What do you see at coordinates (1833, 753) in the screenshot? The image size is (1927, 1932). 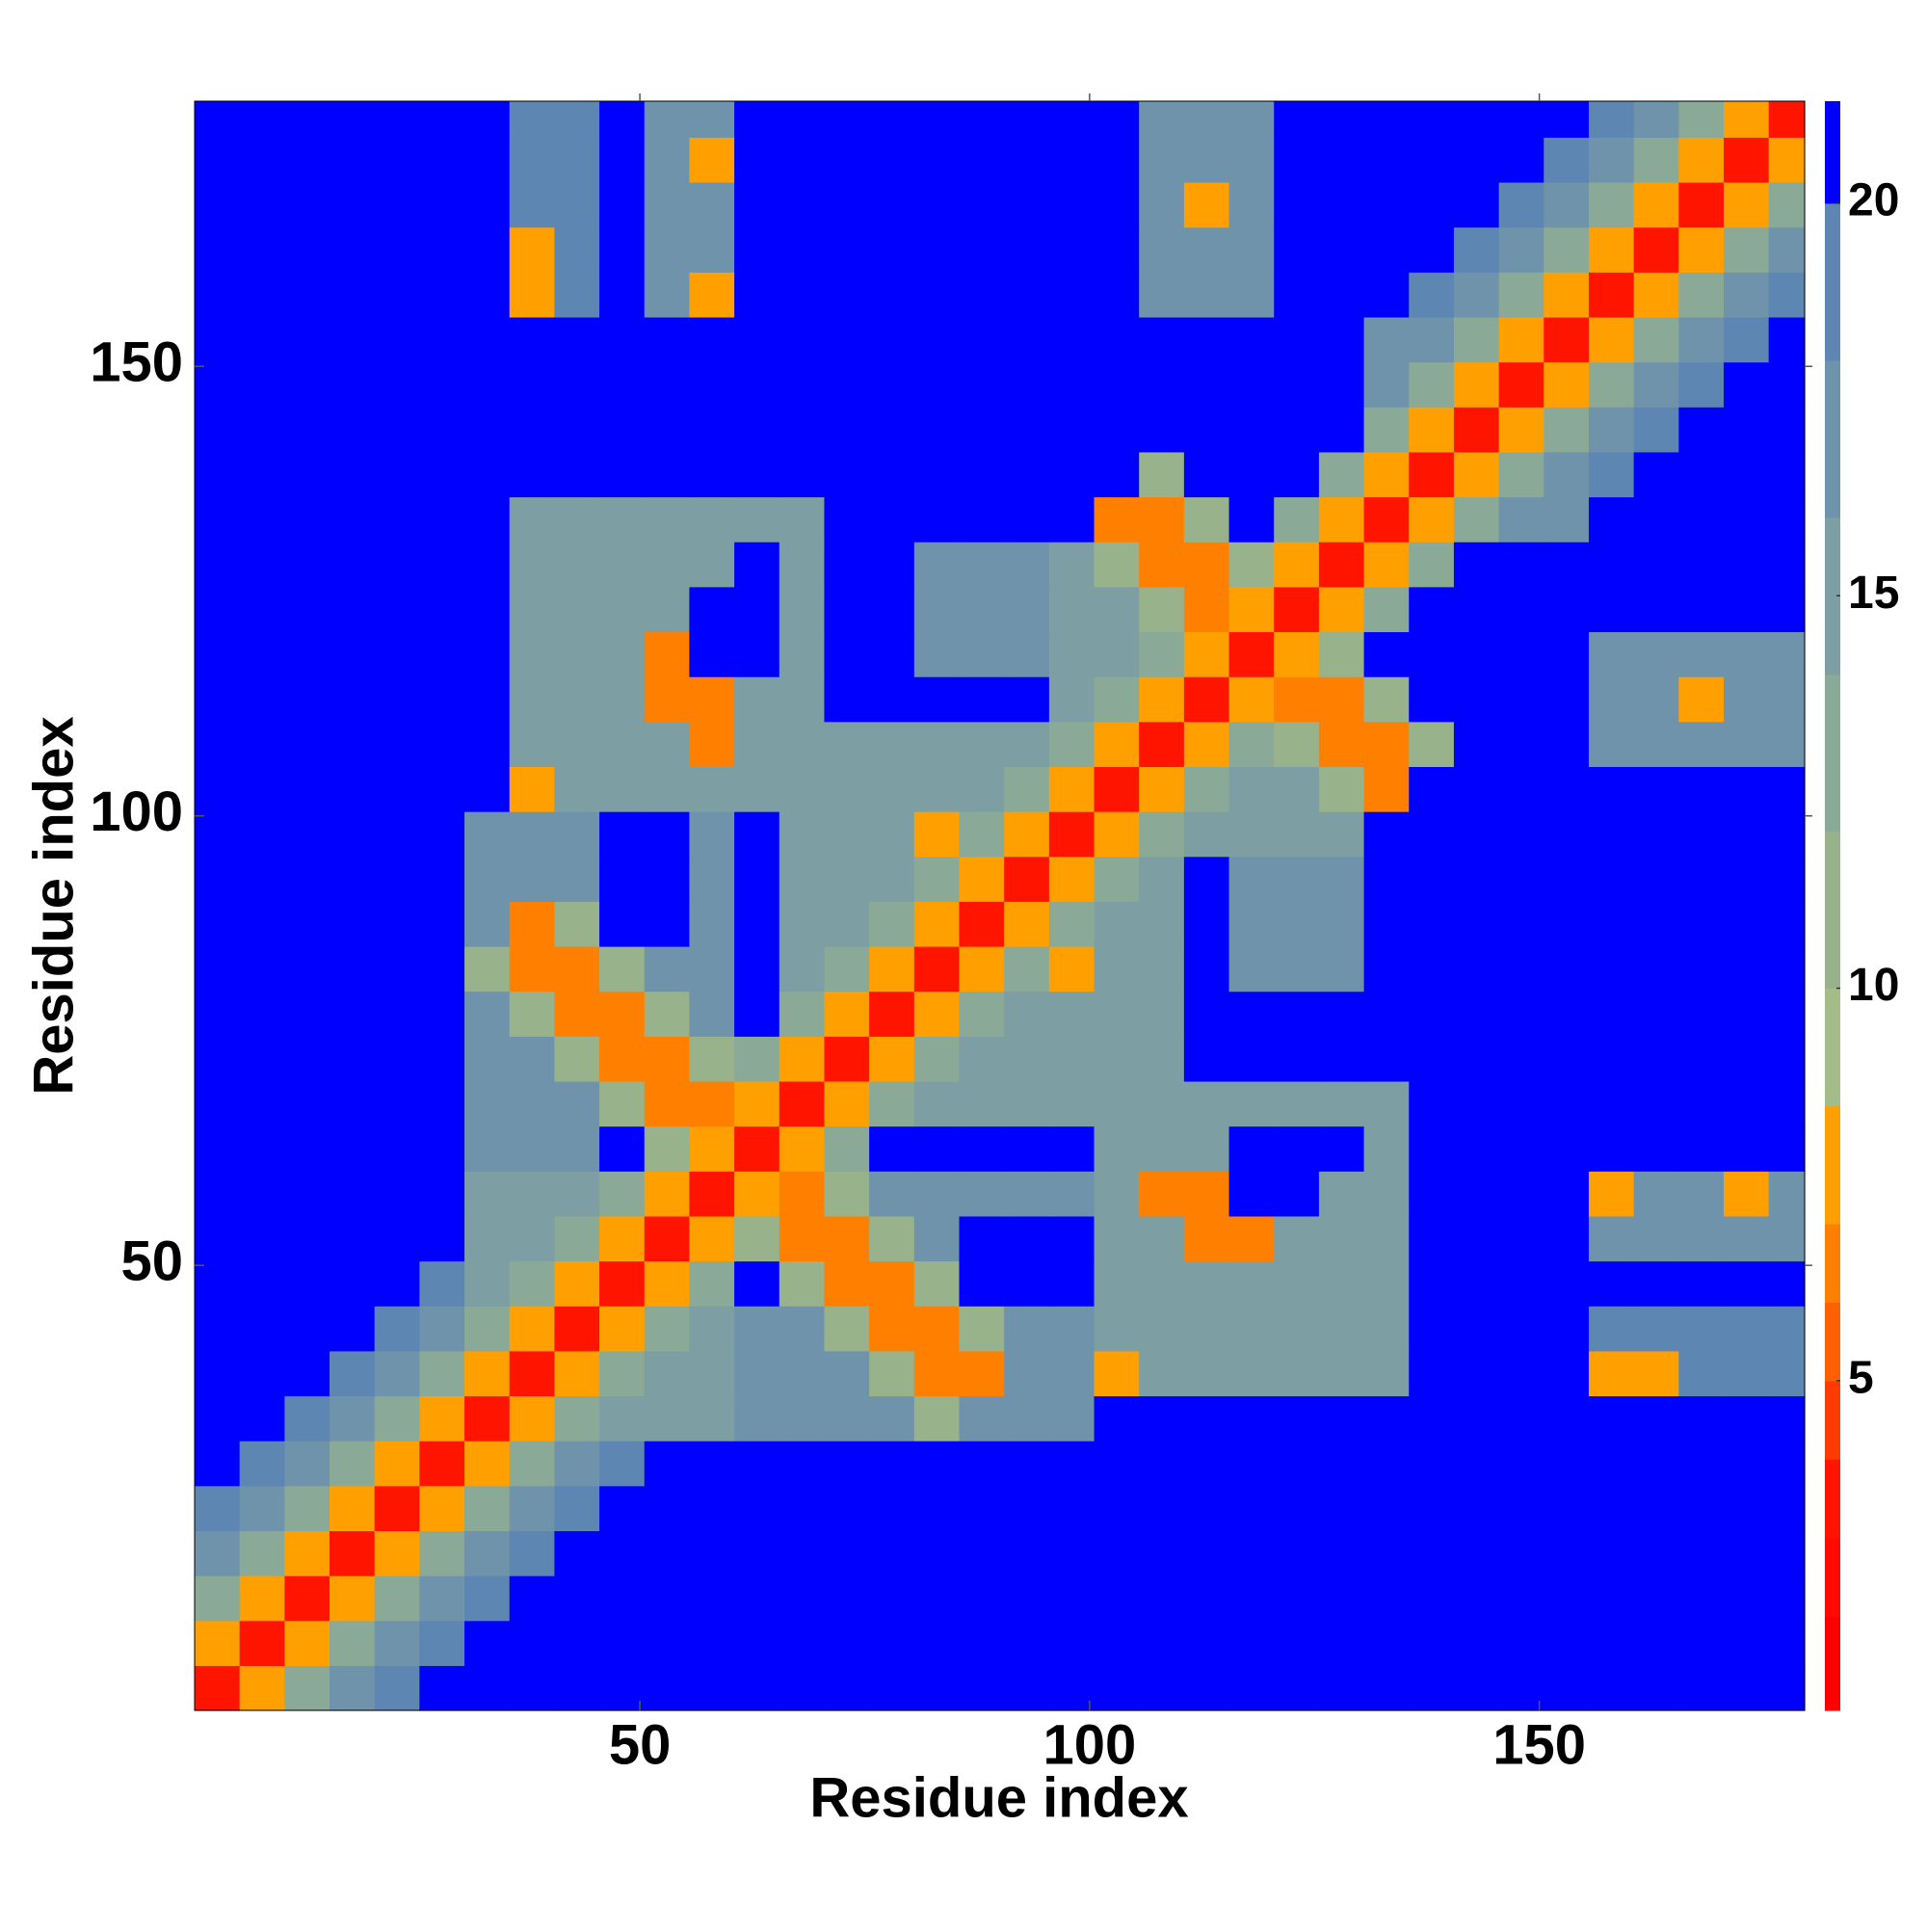 I see `colorbar-segment` at bounding box center [1833, 753].